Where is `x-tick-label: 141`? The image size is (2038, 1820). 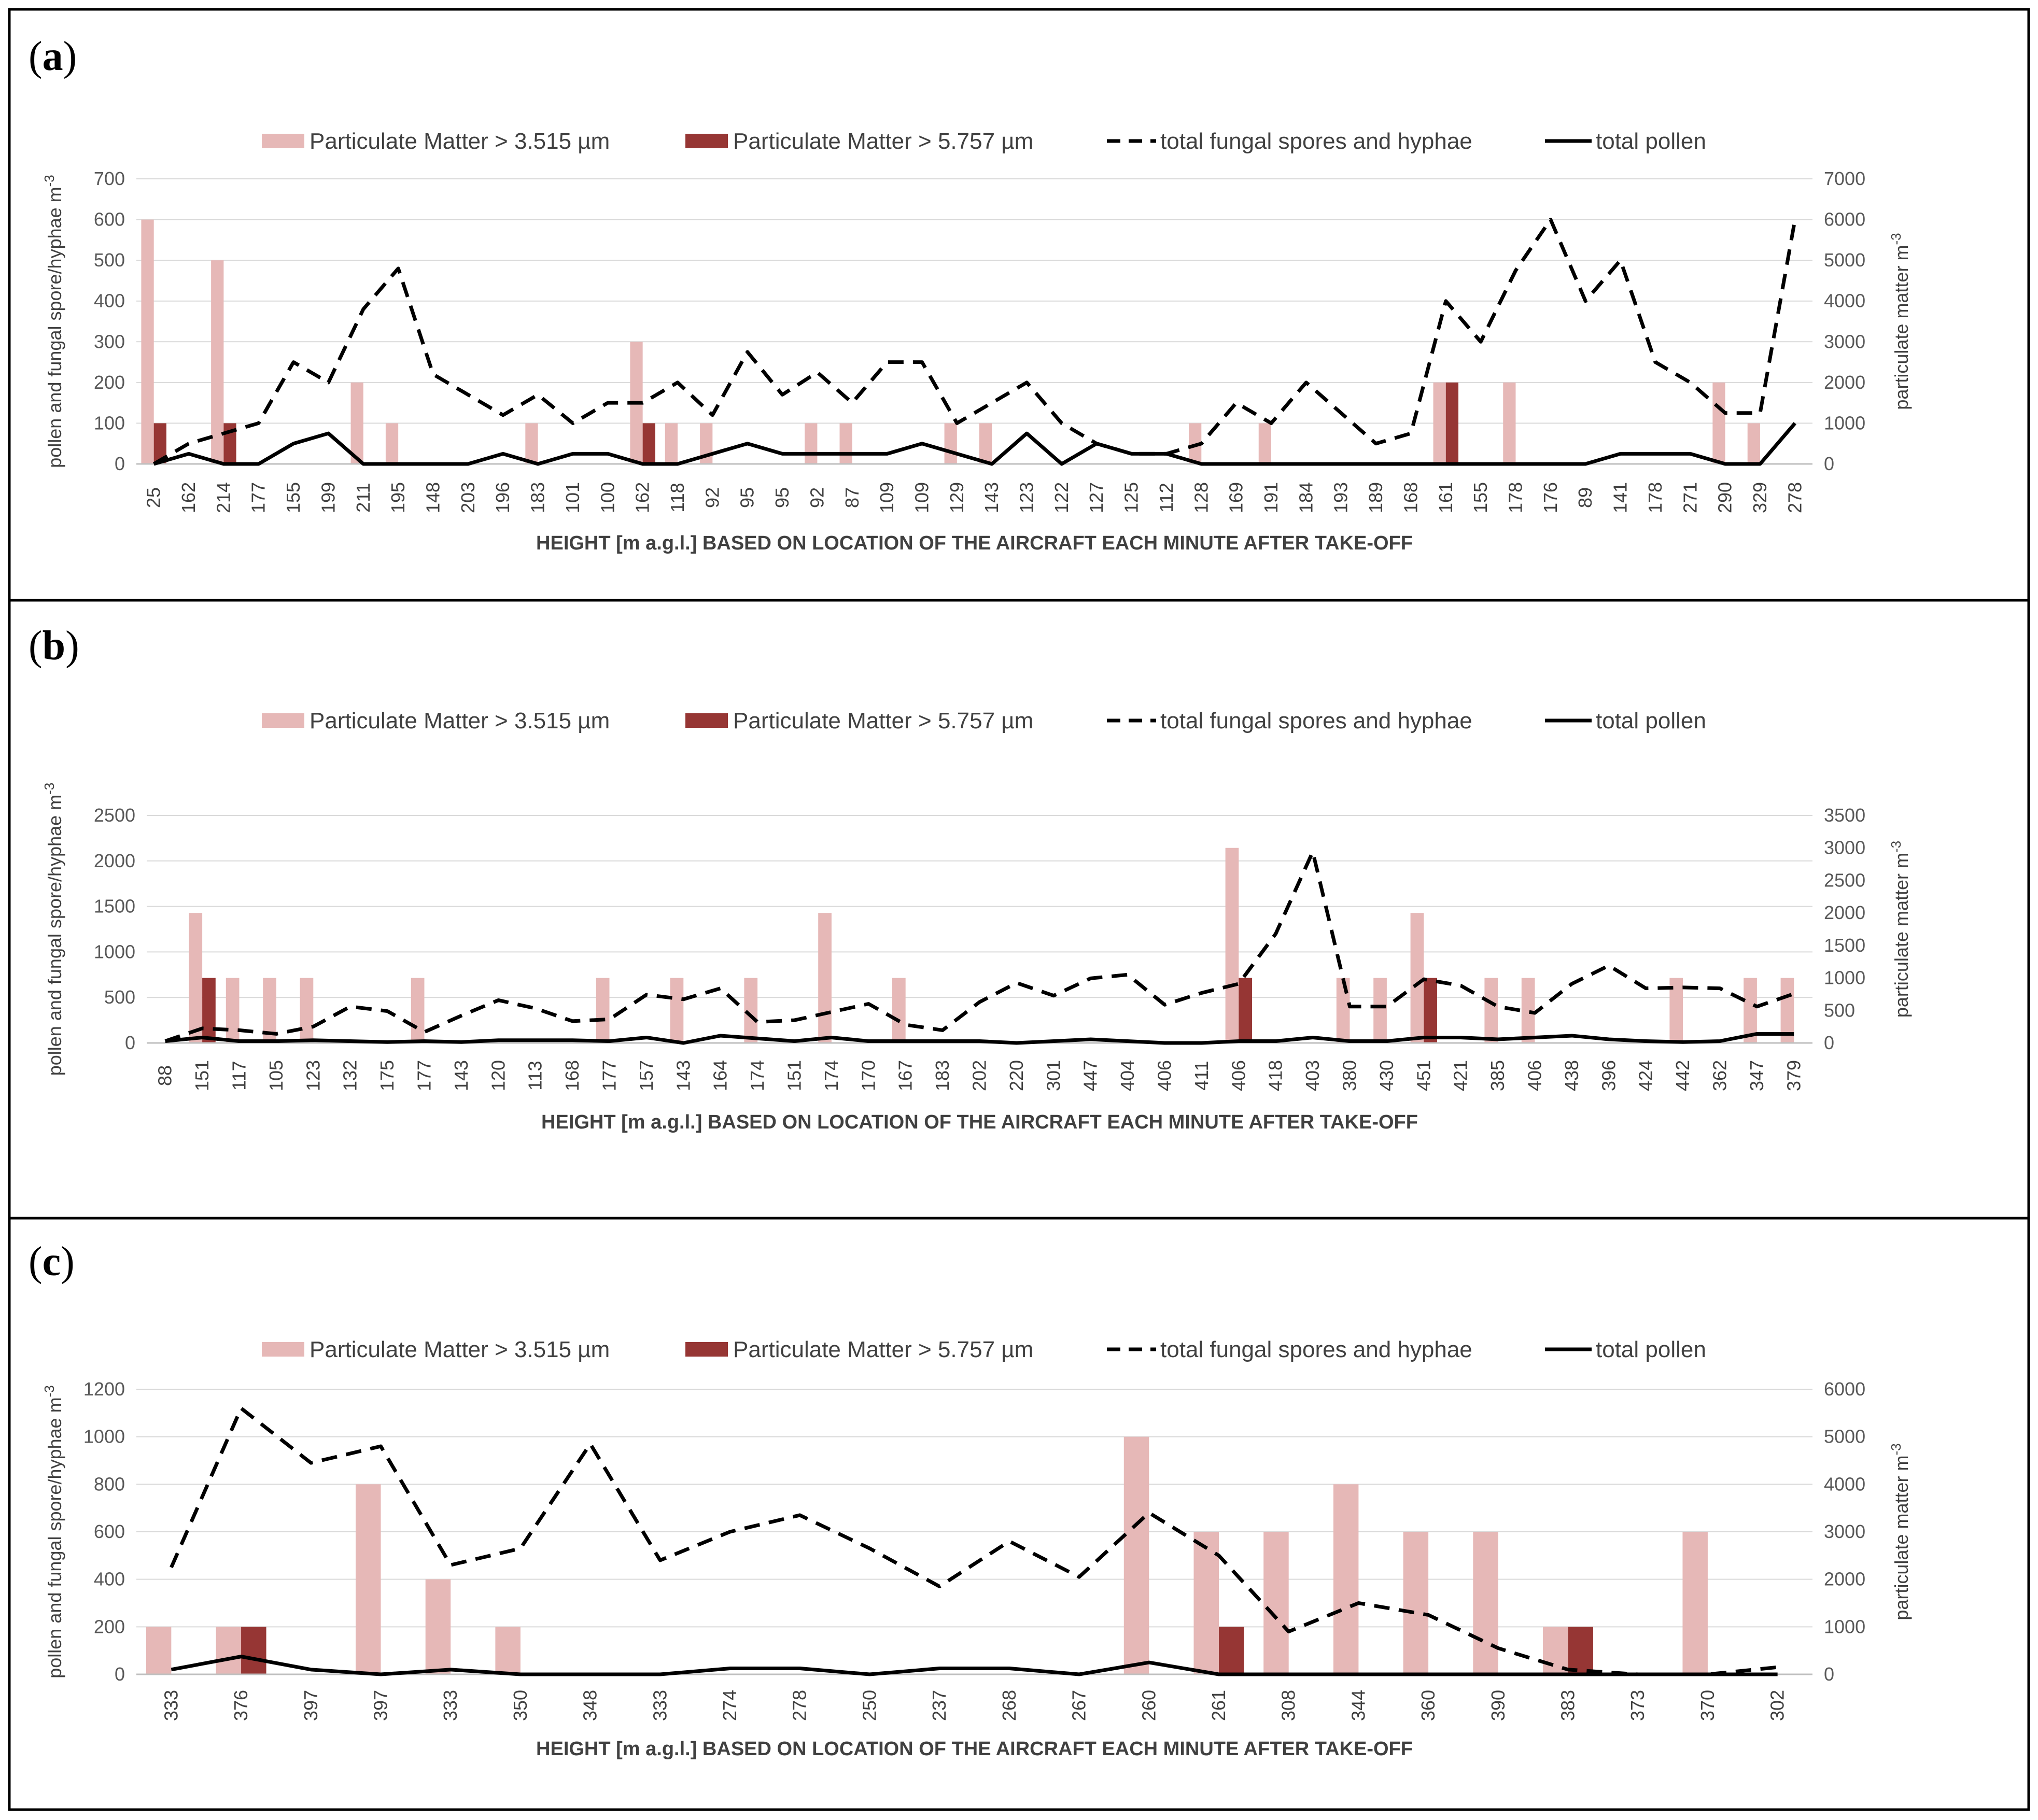 x-tick-label: 141 is located at coordinates (1620, 497).